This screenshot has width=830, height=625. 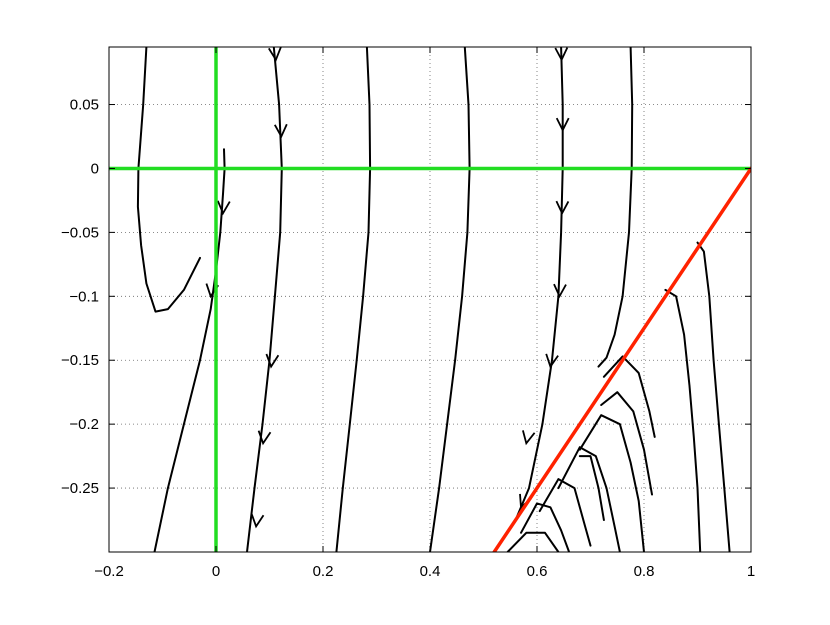 I want to click on y-tick-labels: 0.05 0 −0.05 −0.1 −0.15 −0.2 −0.25, so click(x=80, y=297).